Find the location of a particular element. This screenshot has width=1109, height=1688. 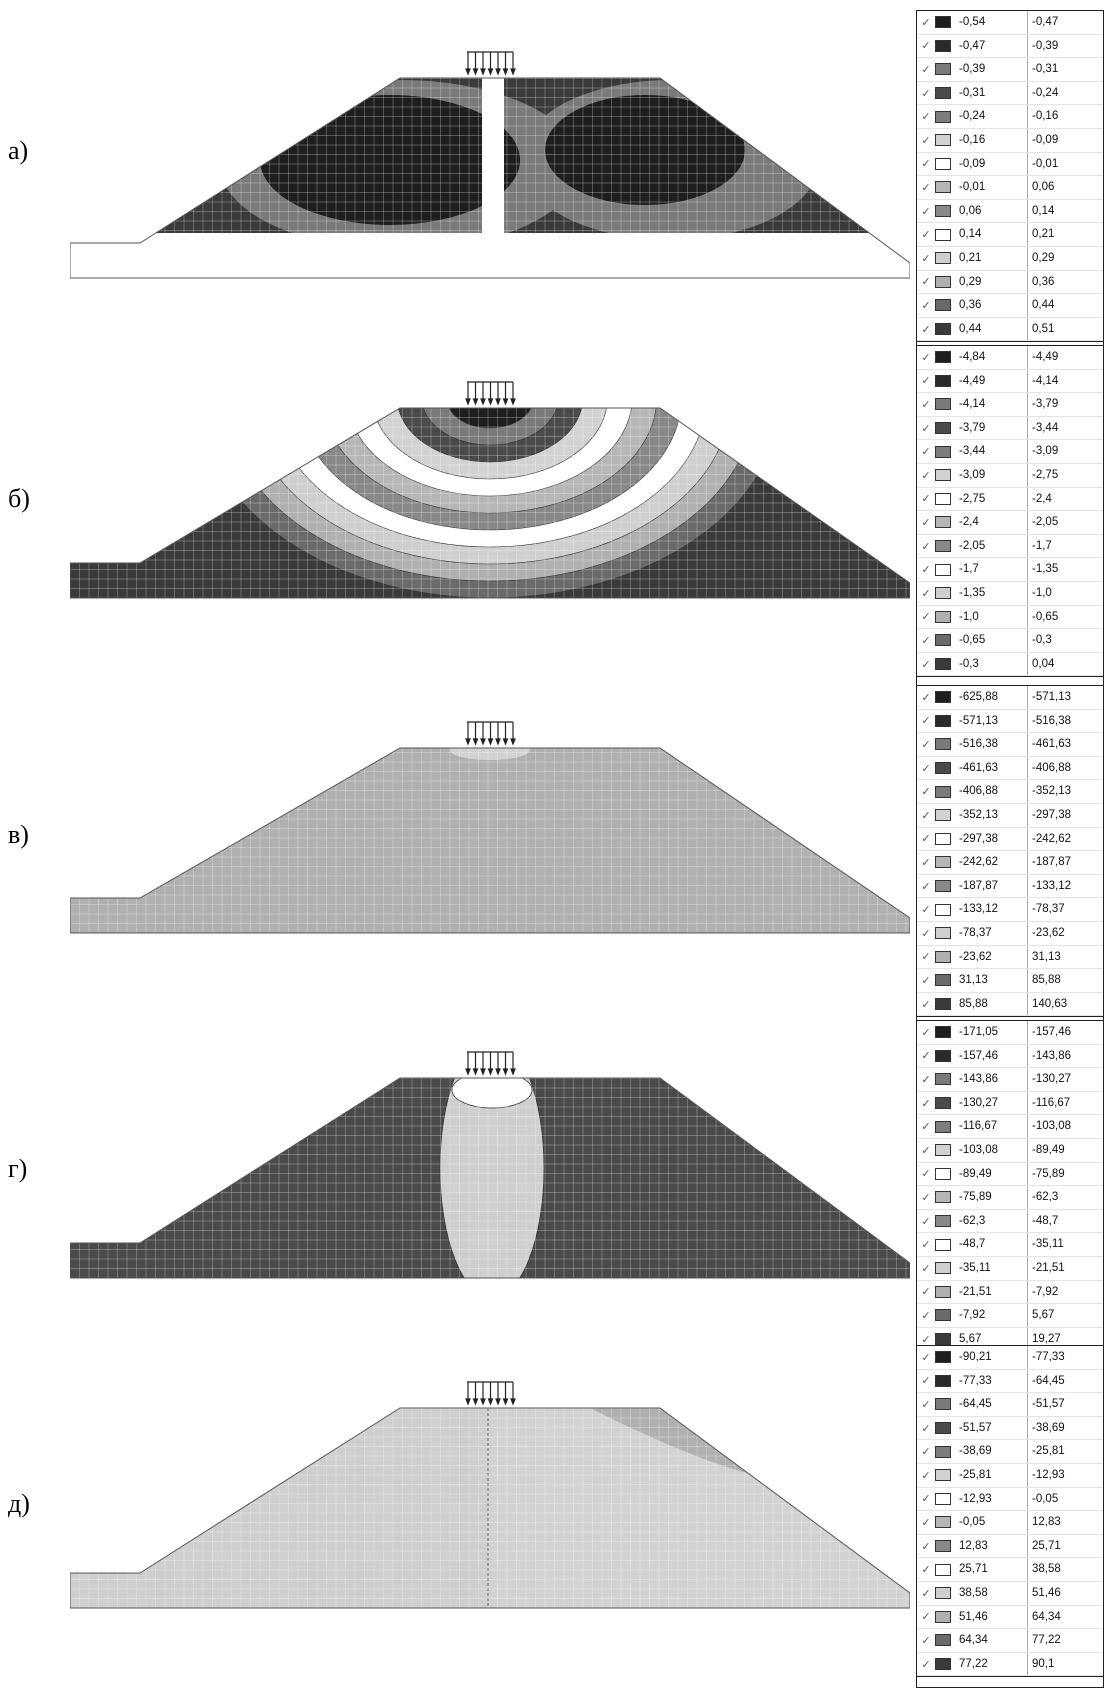

legend-row: ✓ -75,89 -62,3 is located at coordinates (1010, 1198).